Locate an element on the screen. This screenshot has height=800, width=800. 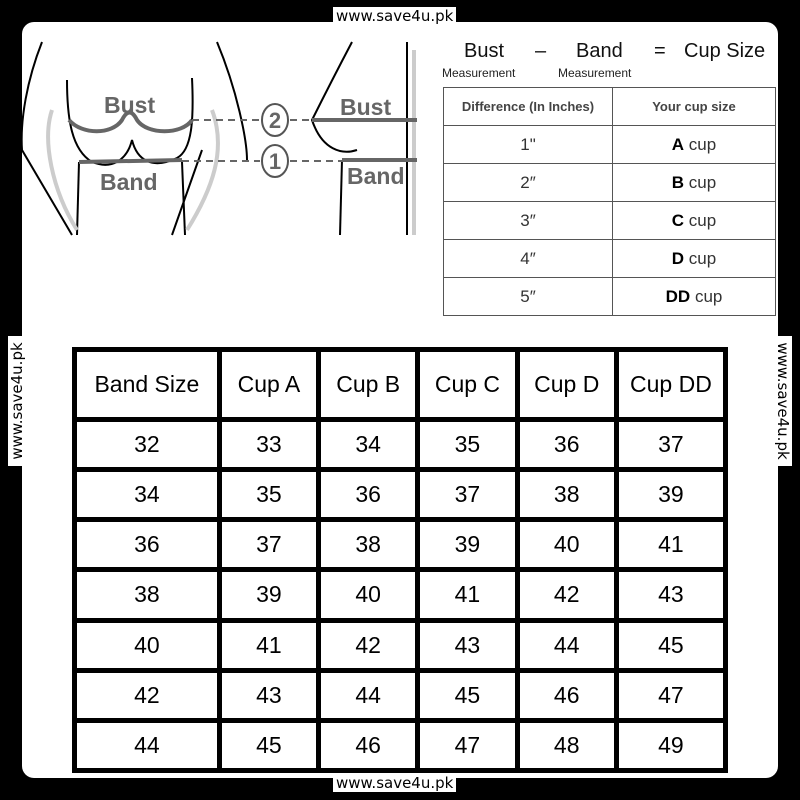
table-row: 2″ B cup is located at coordinates (609, 182).